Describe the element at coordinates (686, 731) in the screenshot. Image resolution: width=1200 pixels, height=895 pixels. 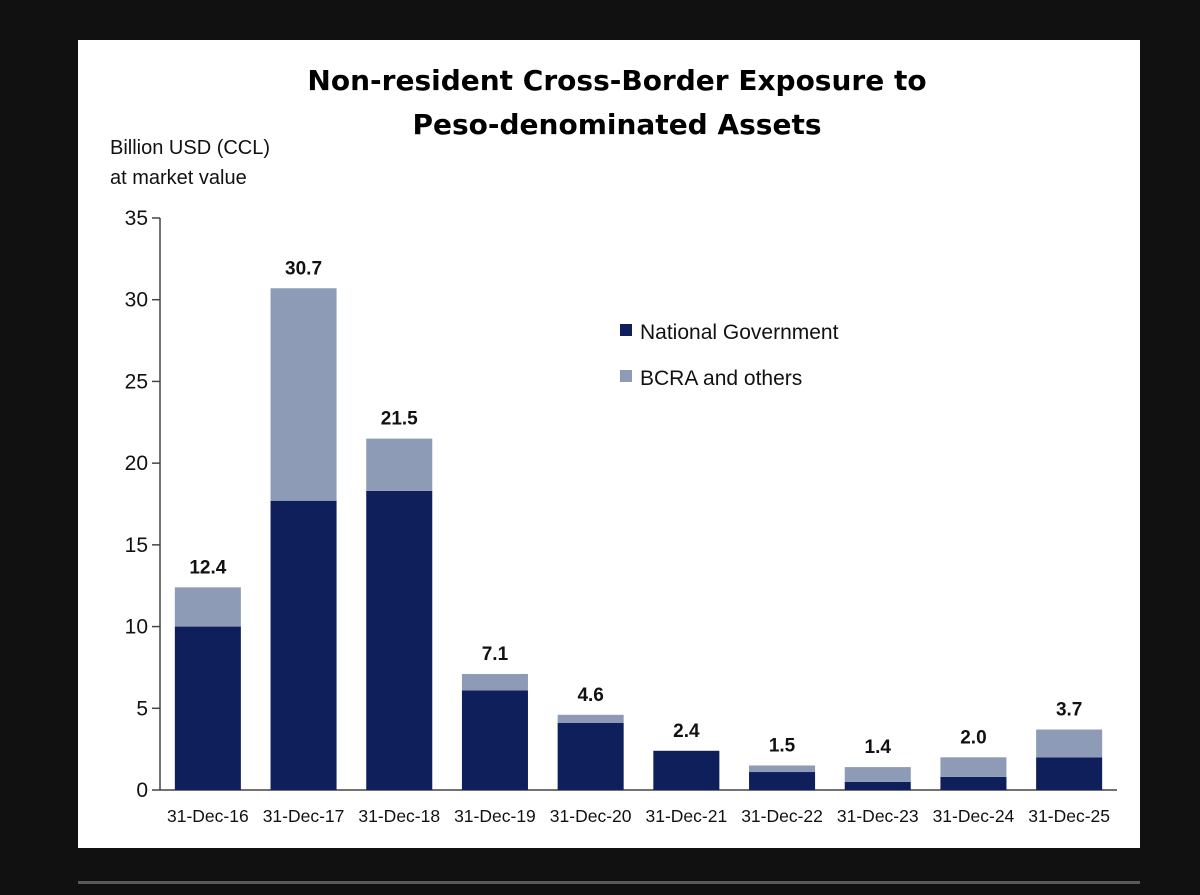
I see `bar-total-label: 2.4` at that location.